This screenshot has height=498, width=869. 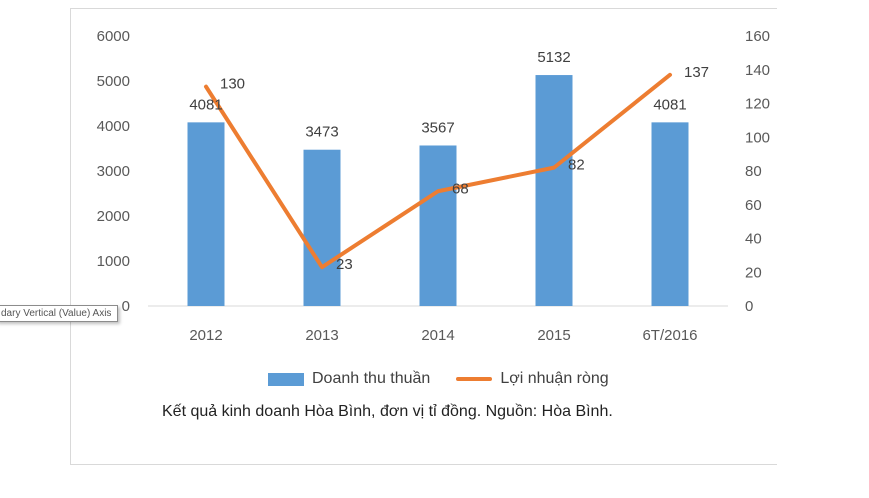 I want to click on y2-tick-label: 160, so click(x=757, y=36).